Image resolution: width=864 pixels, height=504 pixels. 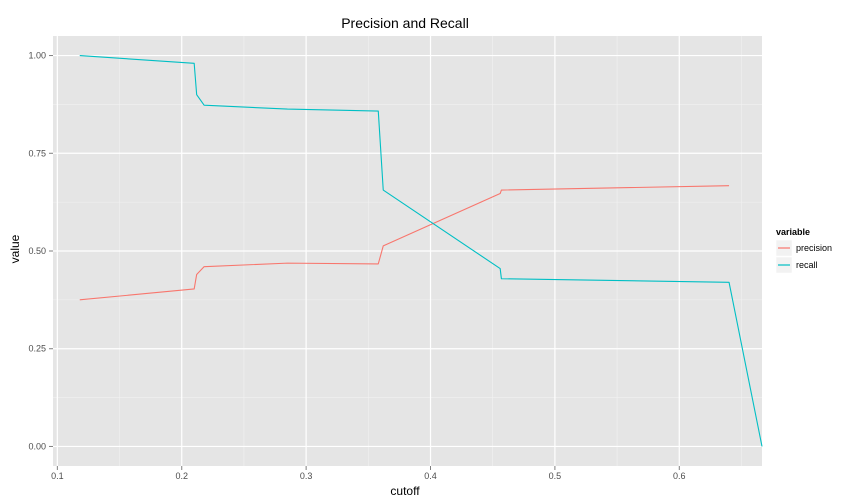 I want to click on y-tick-label: 0.00, so click(x=37, y=446).